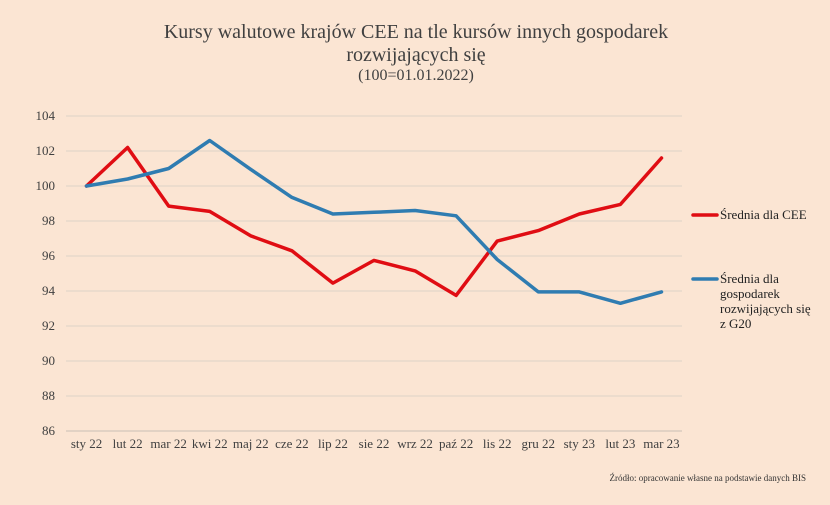  I want to click on y-tick-label: 86, so click(49, 430).